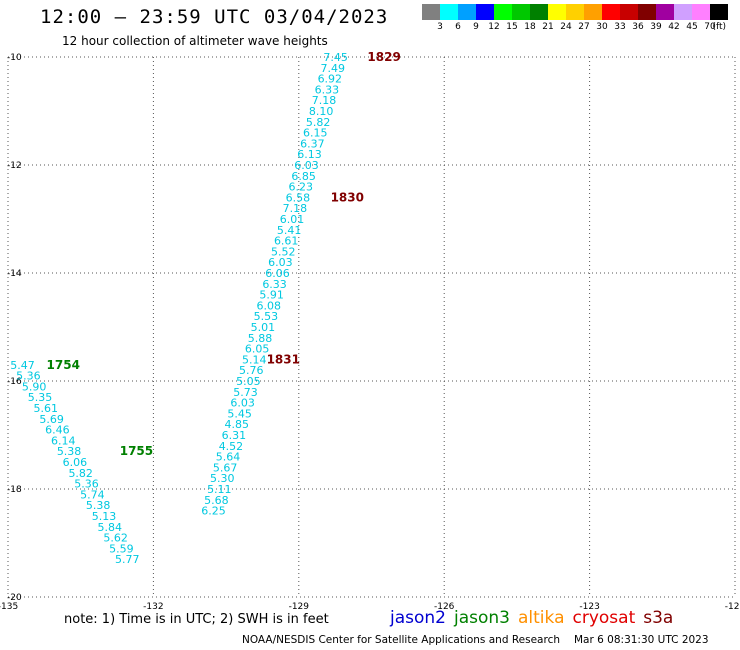 This screenshot has width=740, height=650. Describe the element at coordinates (46, 408) in the screenshot. I see `swh-value: 5.61` at that location.